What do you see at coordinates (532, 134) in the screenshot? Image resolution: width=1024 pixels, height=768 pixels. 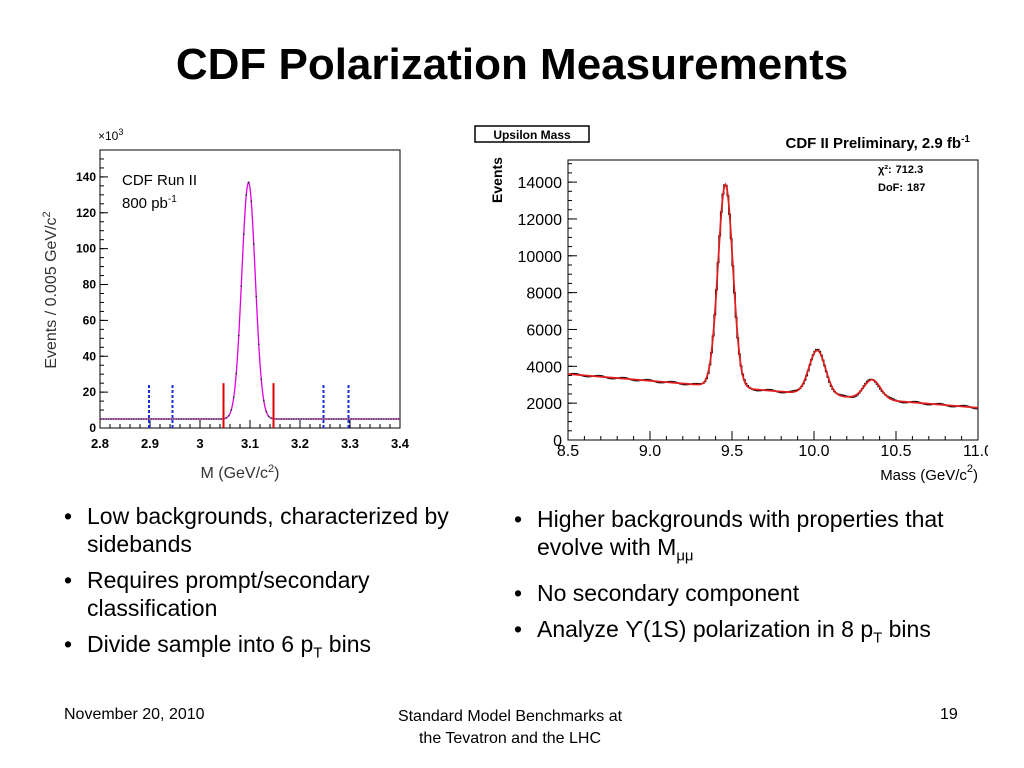 I see `upsilon-legend-box` at bounding box center [532, 134].